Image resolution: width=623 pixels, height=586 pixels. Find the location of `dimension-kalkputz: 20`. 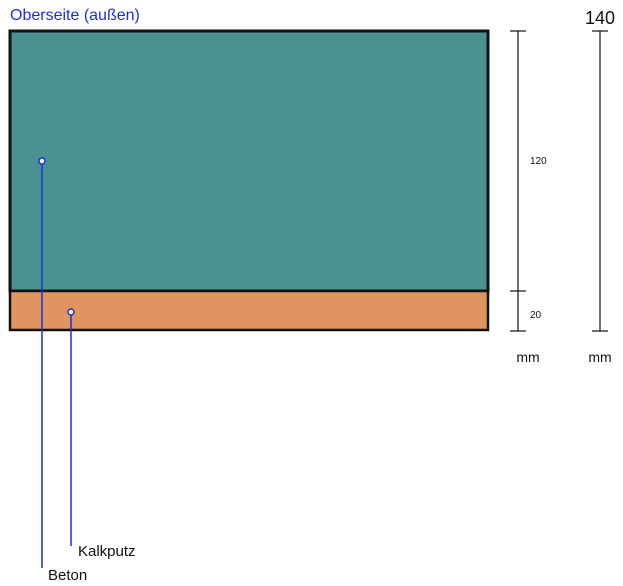

dimension-kalkputz: 20 is located at coordinates (536, 315).